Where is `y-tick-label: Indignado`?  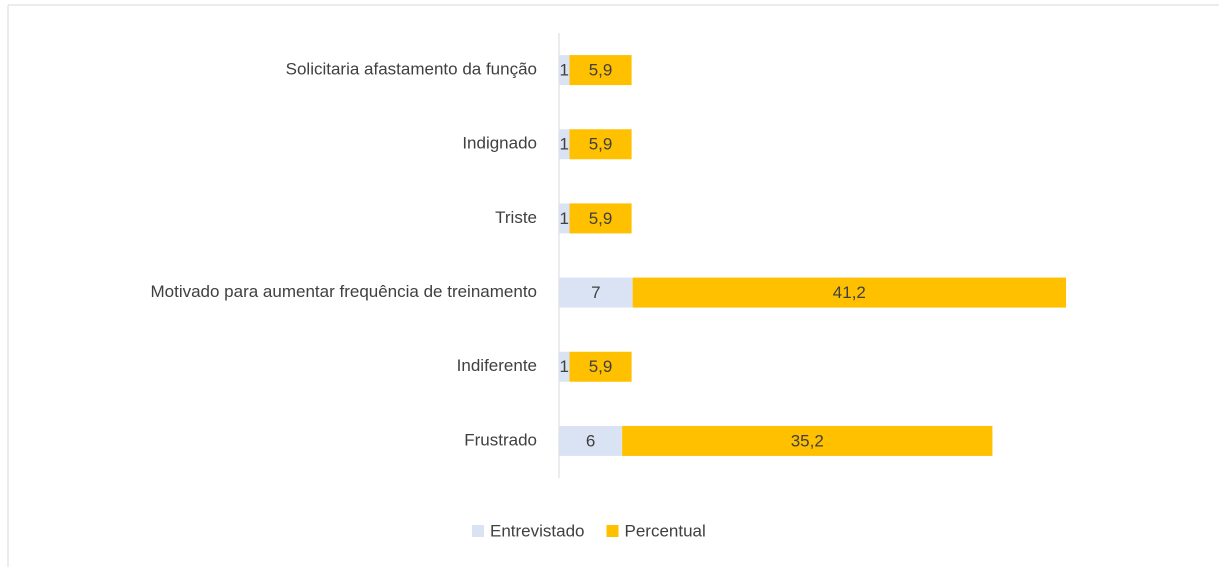 y-tick-label: Indignado is located at coordinates (499, 143).